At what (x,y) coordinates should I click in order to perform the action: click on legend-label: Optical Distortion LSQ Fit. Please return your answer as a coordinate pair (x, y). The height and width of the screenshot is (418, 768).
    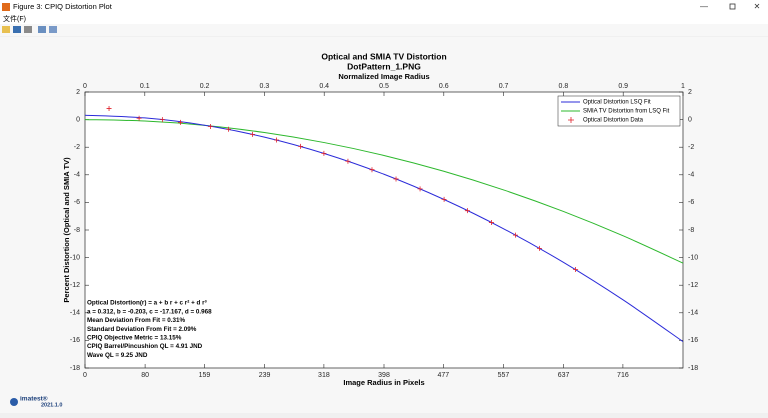
    Looking at the image, I should click on (617, 103).